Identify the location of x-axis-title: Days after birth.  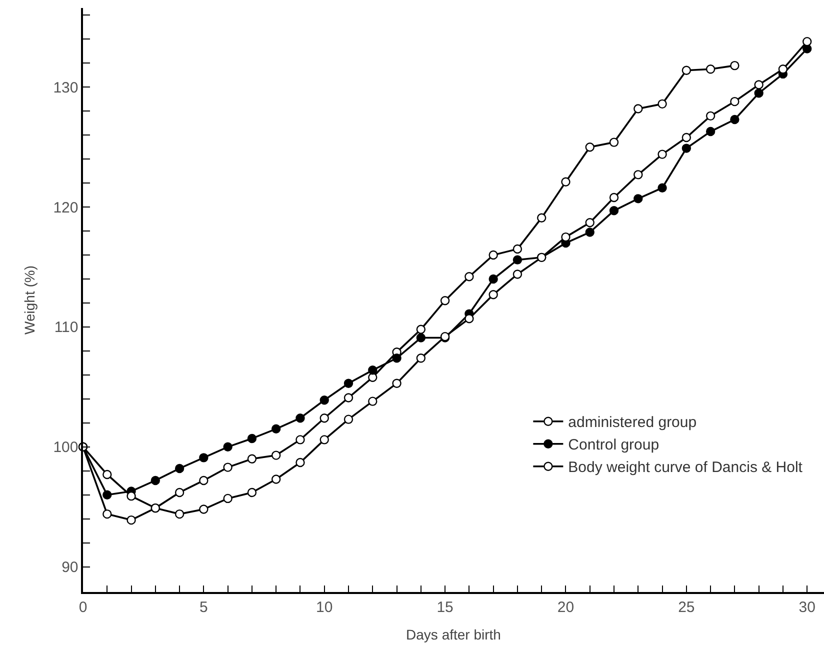
(453, 634).